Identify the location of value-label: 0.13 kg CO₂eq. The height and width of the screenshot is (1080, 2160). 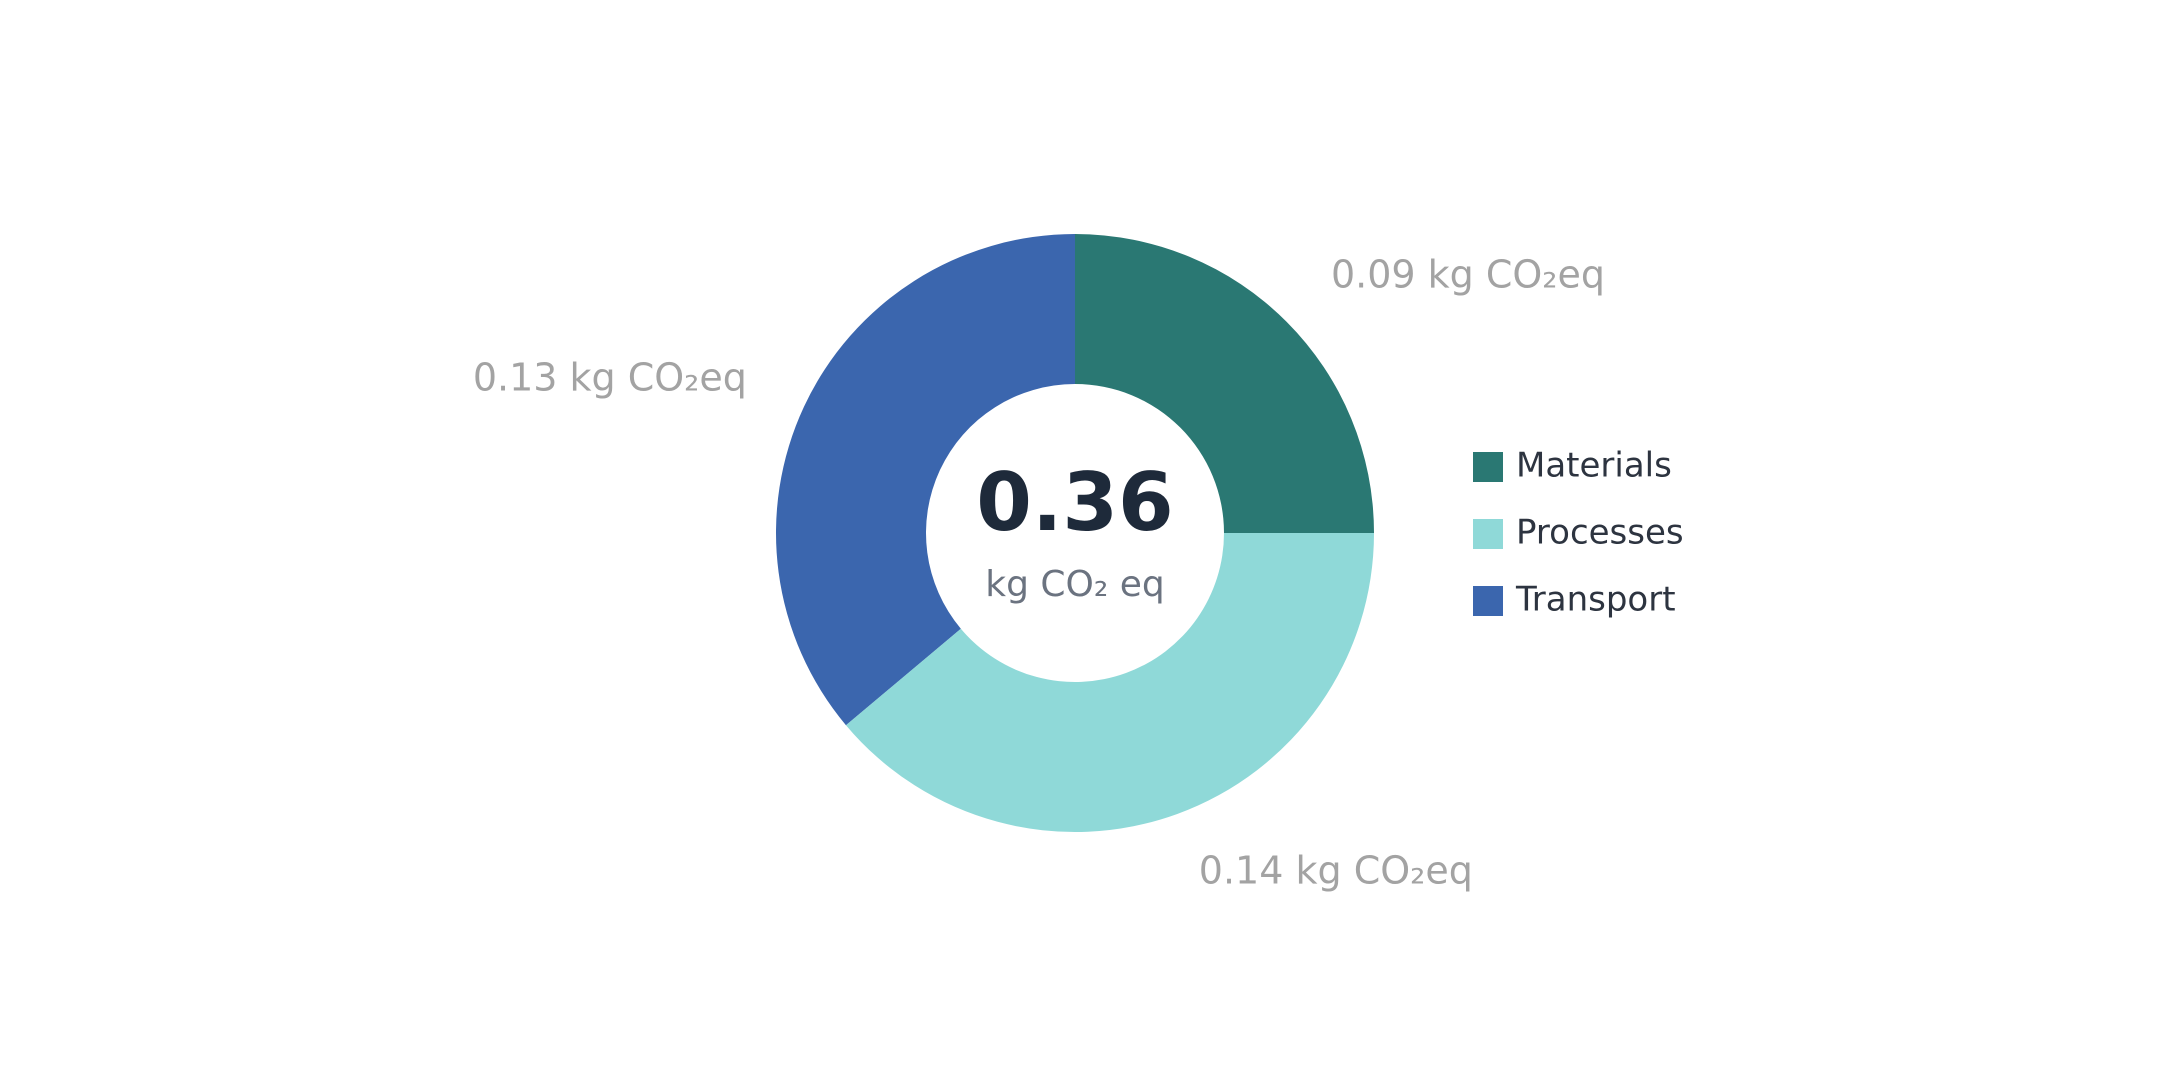
(610, 378).